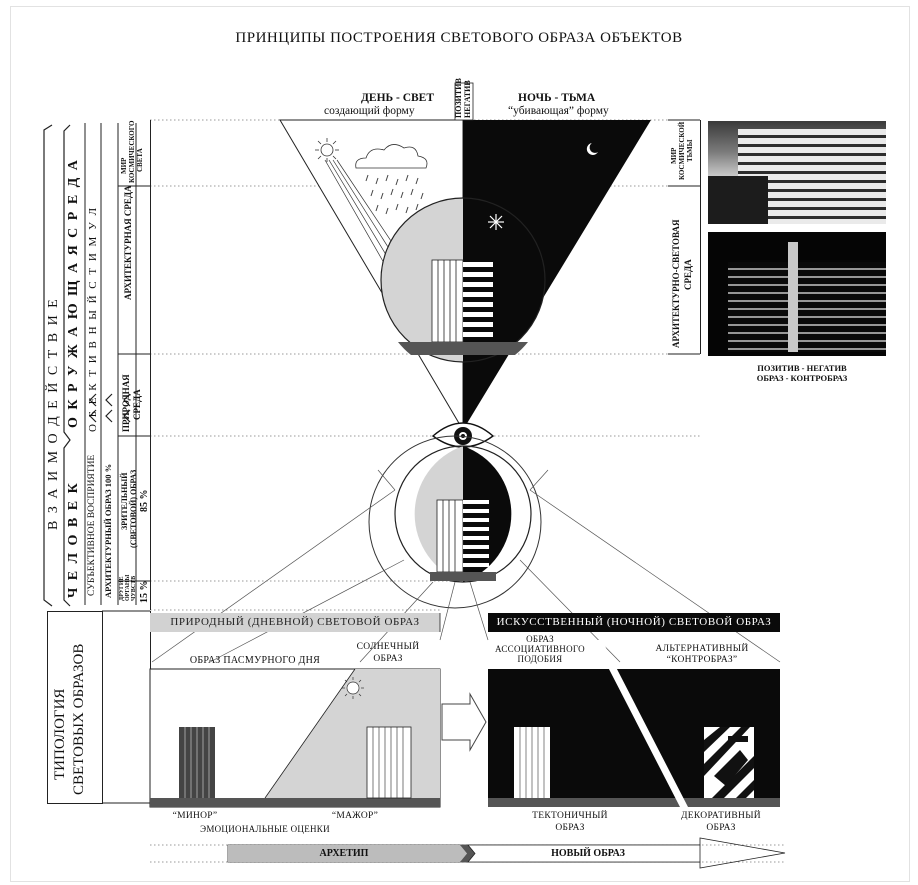 The image size is (918, 885). I want to click on label-tectonic-2: ОБРАЗ, so click(570, 828).